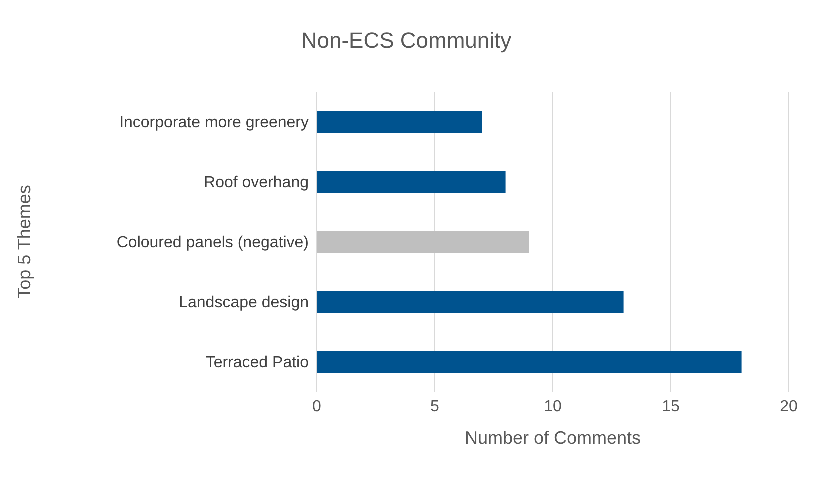 This screenshot has width=813, height=484. I want to click on y-tick-label: Incorporate more greenery, so click(214, 123).